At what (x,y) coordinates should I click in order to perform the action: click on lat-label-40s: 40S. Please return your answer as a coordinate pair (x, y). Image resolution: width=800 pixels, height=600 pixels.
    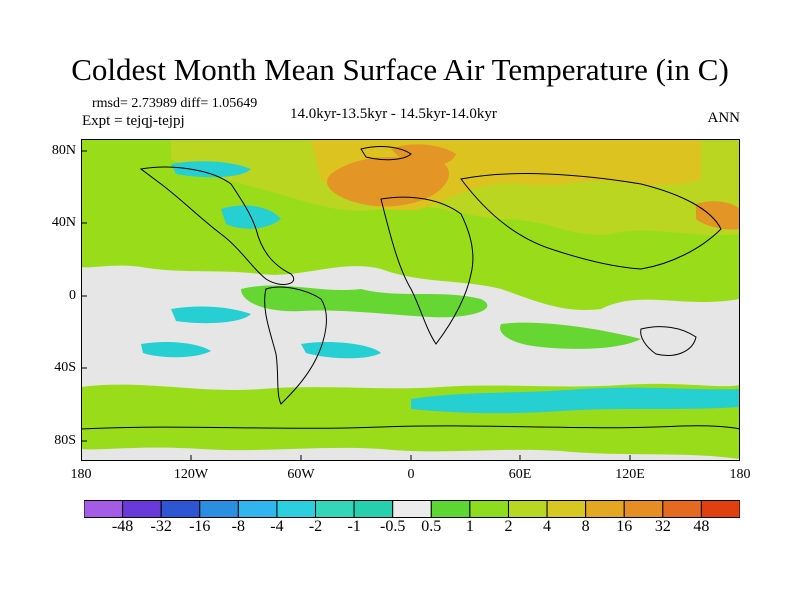
    Looking at the image, I should click on (65, 367).